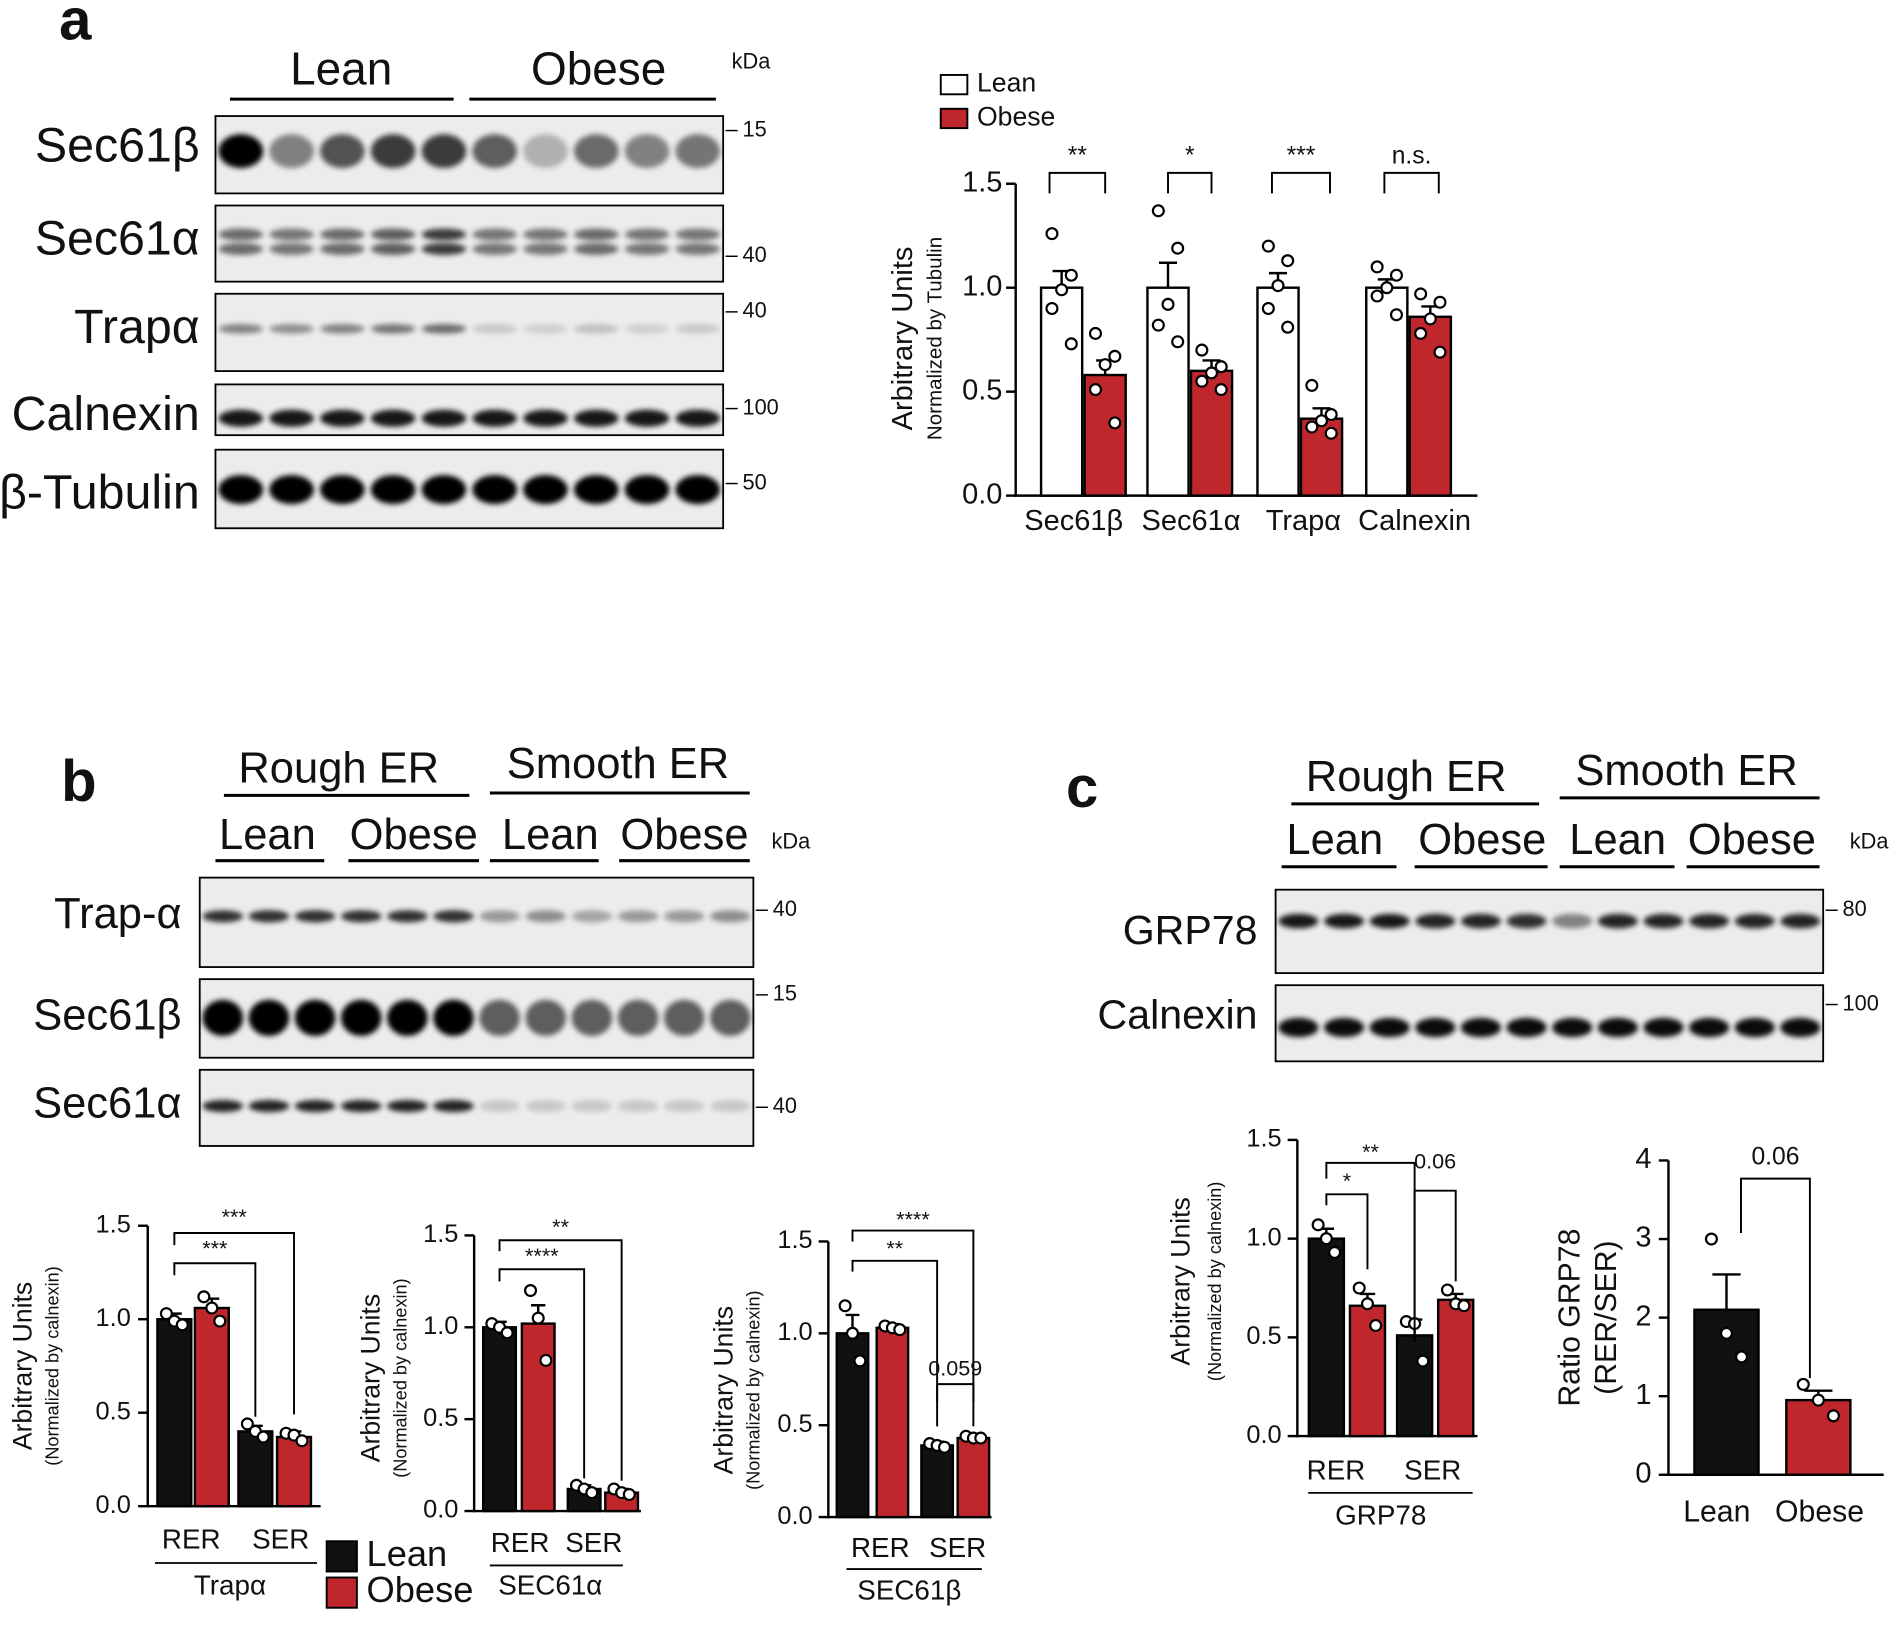  Describe the element at coordinates (982, 286) in the screenshot. I see `y-tick-label: 1.0` at that location.